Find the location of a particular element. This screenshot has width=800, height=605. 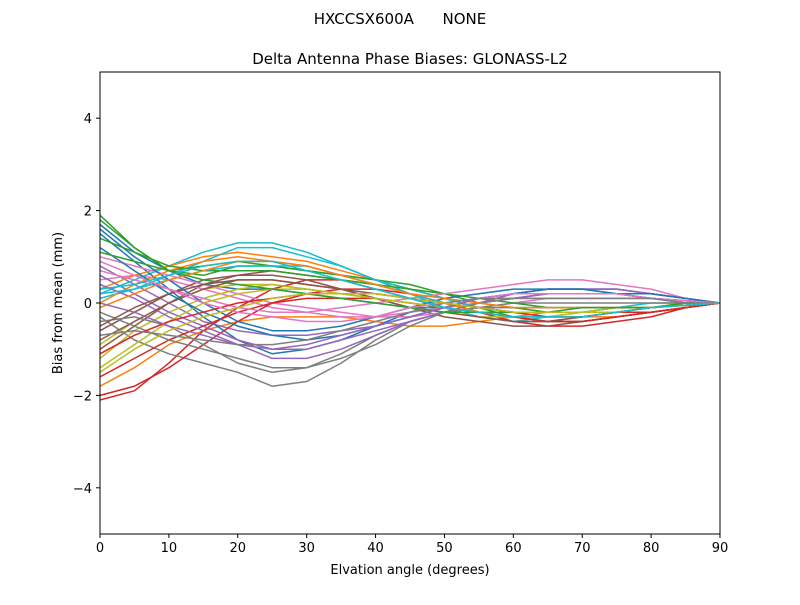

x-axis: 0 10 20 30 40 50 60 70 80 90 is located at coordinates (412, 545).